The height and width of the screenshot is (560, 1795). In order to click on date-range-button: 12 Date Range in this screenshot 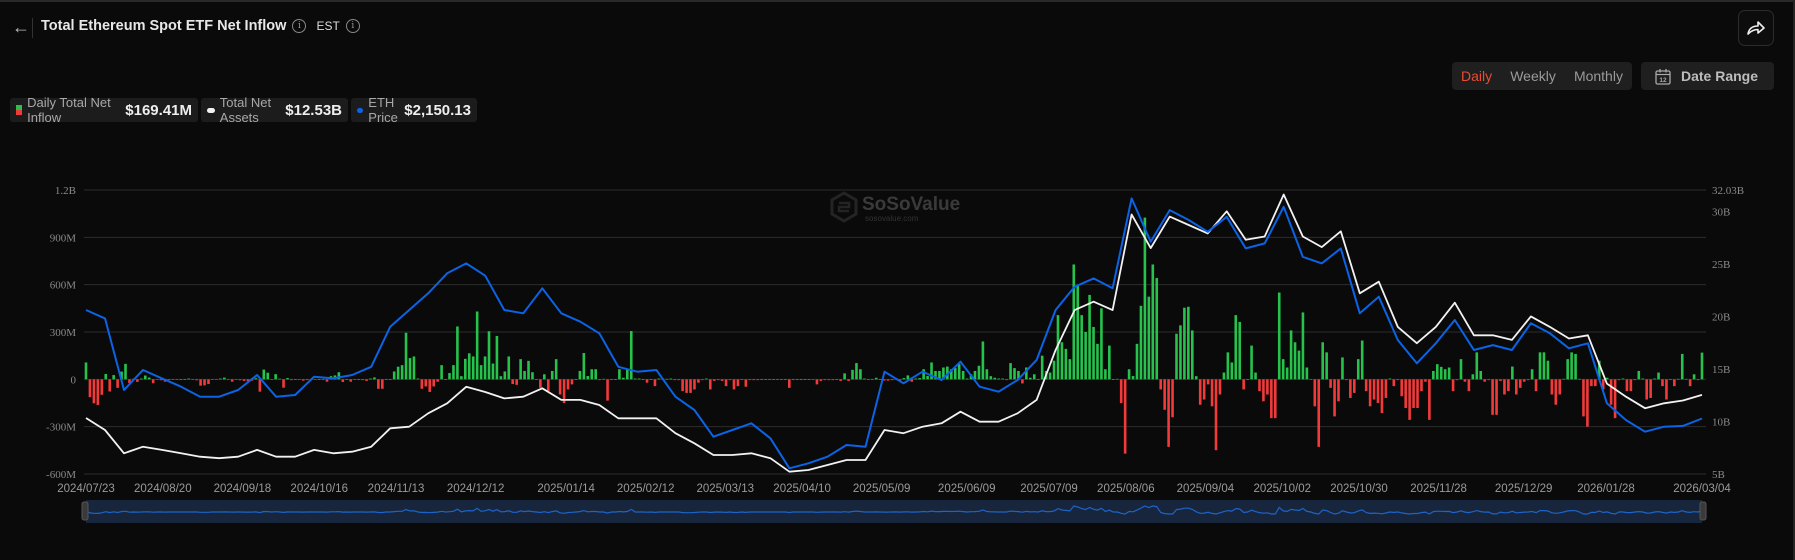, I will do `click(1707, 76)`.